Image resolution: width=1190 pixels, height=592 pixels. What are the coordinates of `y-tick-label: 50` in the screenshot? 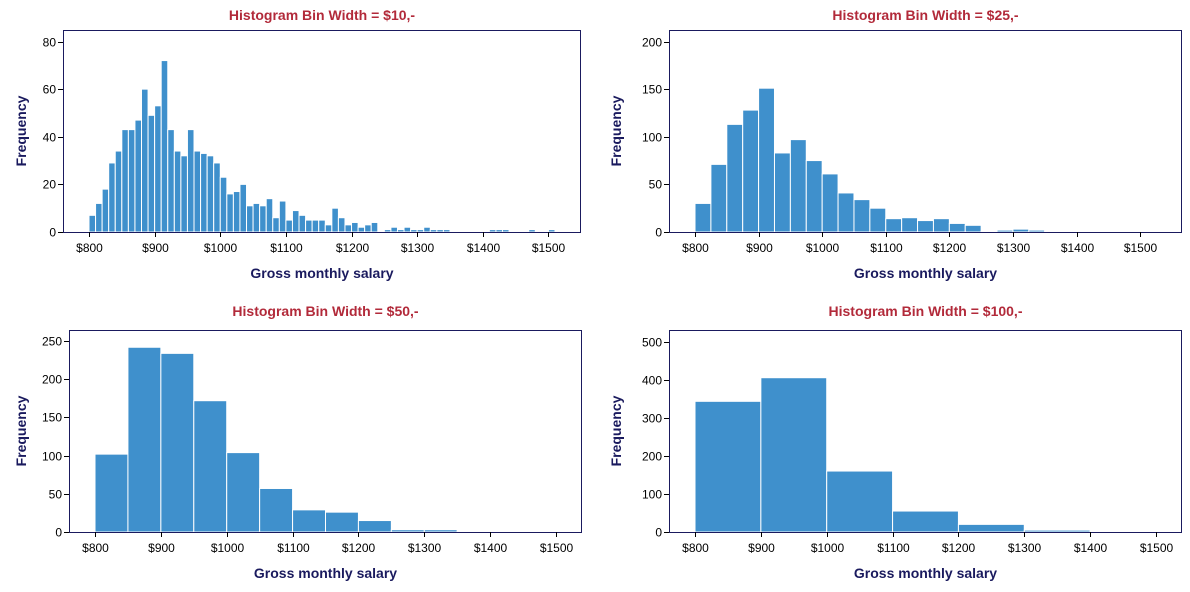 It's located at (656, 185).